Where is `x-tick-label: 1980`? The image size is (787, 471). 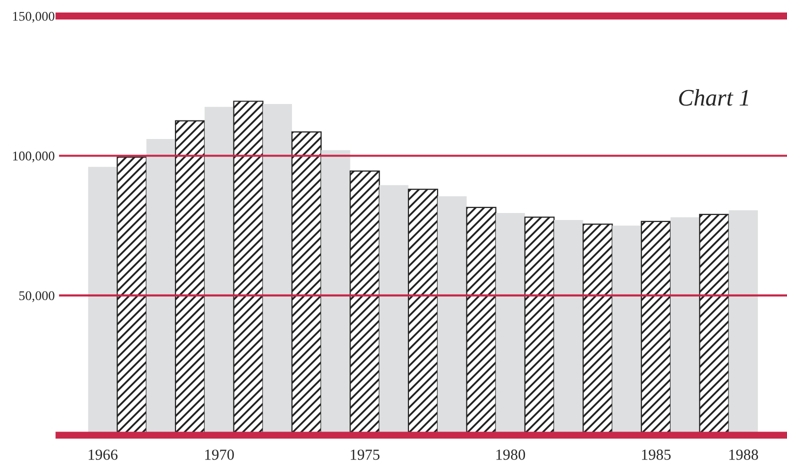
x-tick-label: 1980 is located at coordinates (511, 455).